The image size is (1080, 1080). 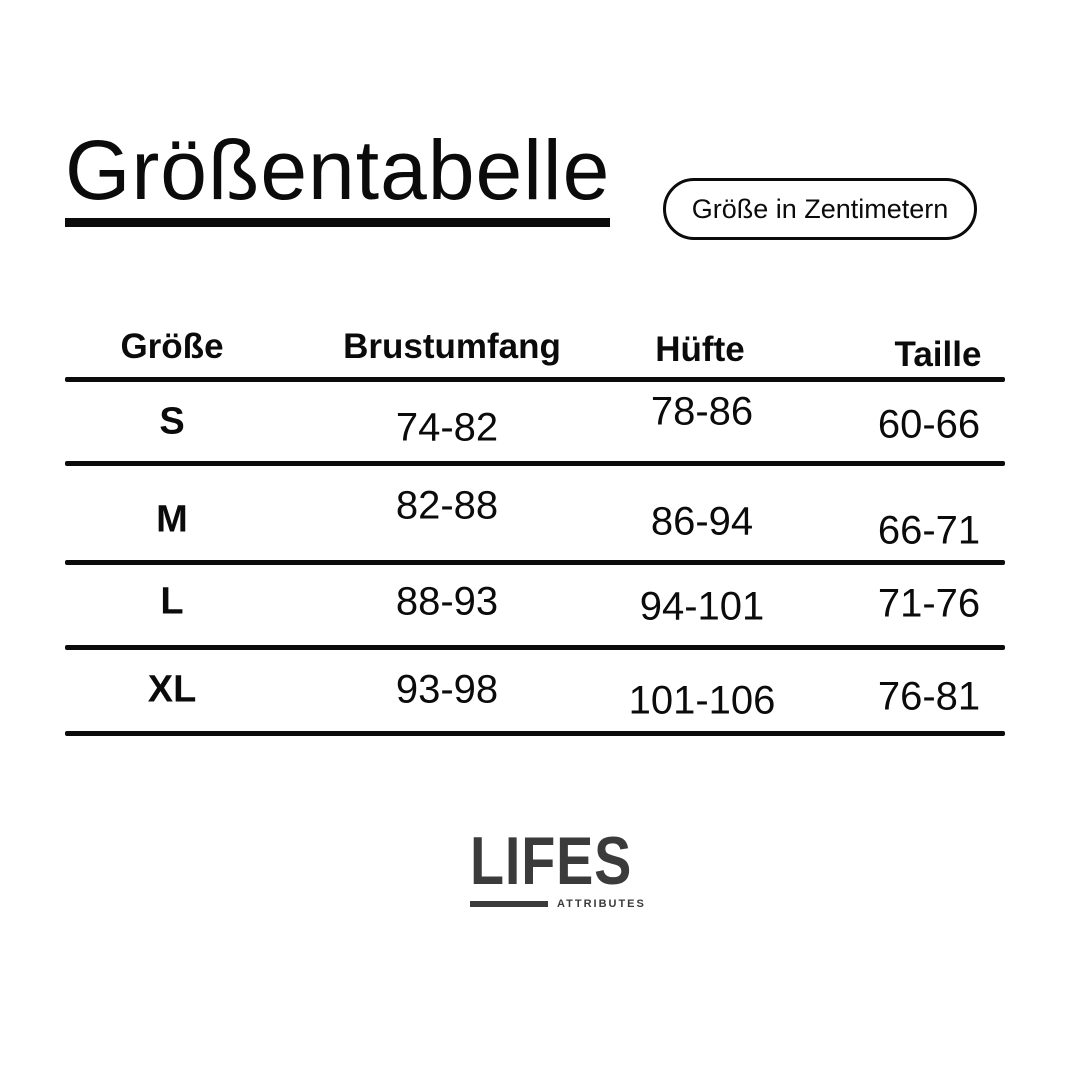 I want to click on cell-huefte-xl: 101-106, so click(x=702, y=700).